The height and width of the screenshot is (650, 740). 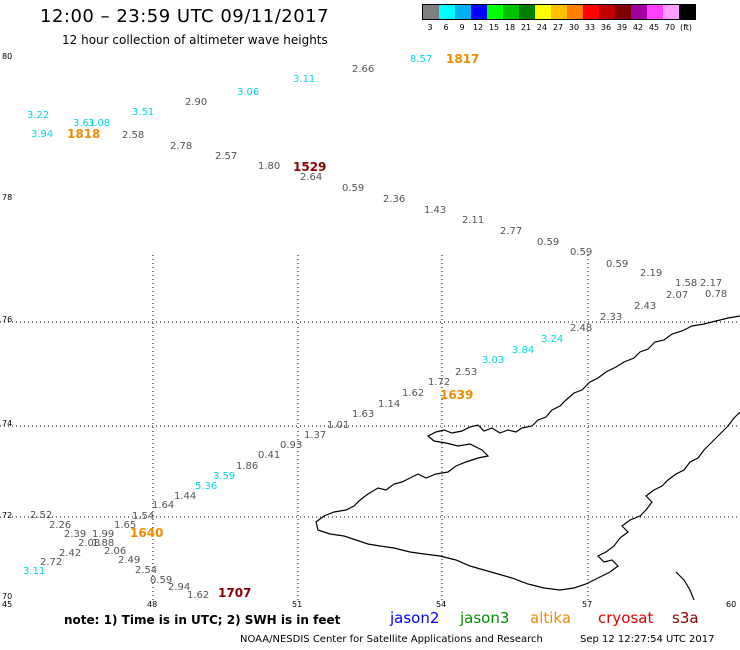 What do you see at coordinates (143, 516) in the screenshot?
I see `wave-height-value: 1.54` at bounding box center [143, 516].